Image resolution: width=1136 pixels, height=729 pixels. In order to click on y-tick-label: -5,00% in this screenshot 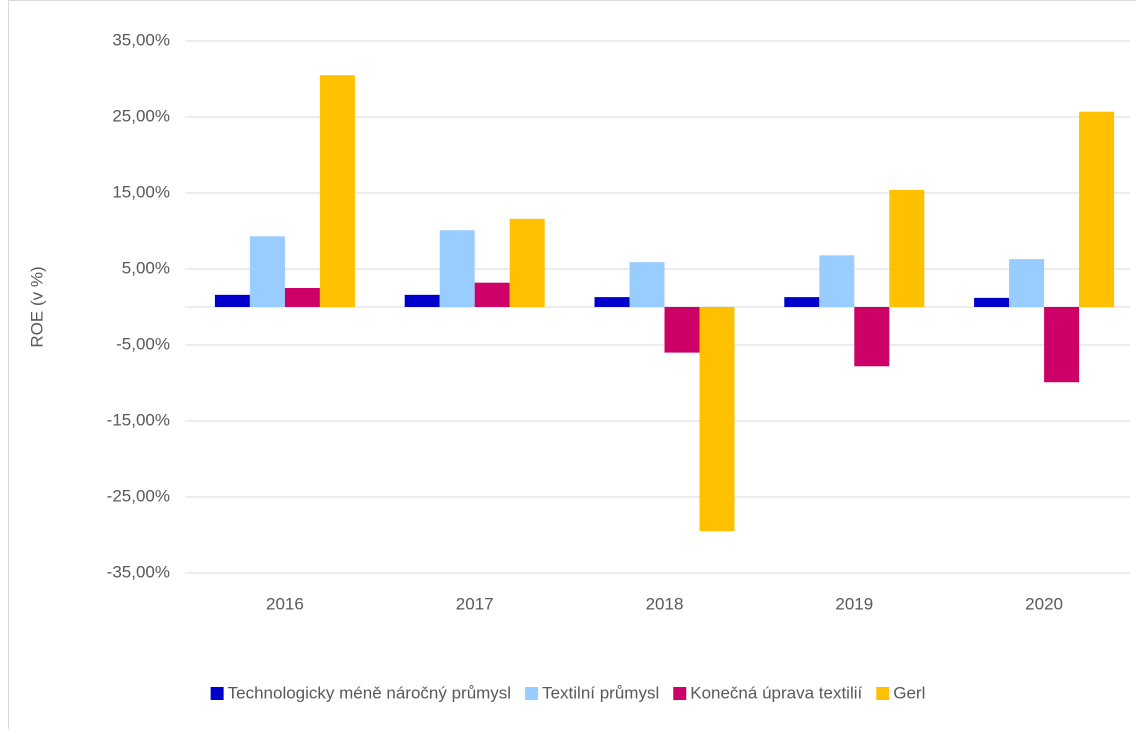, I will do `click(143, 343)`.